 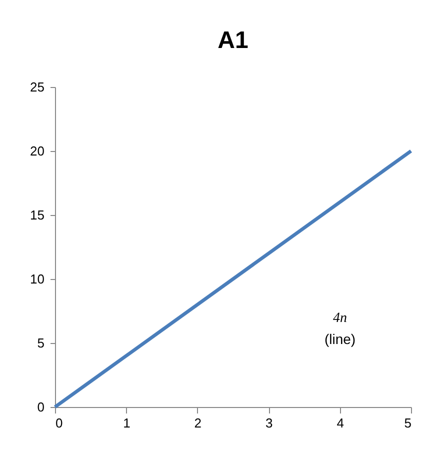 I want to click on x-tick-label: 3, so click(x=269, y=423).